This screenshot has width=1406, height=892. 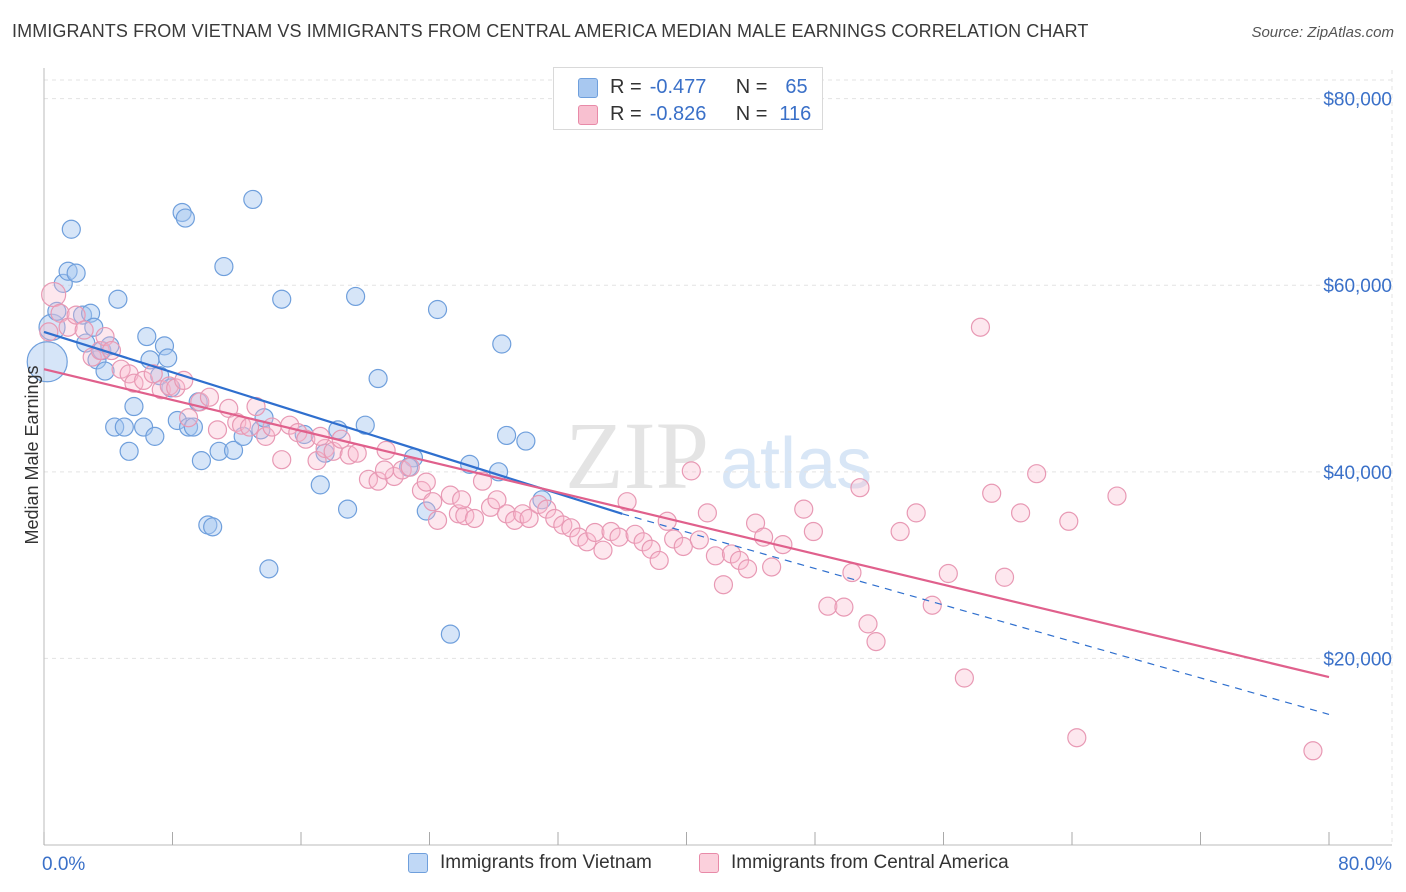 What do you see at coordinates (1357, 100) in the screenshot?
I see `y-tick-label: $80,000` at bounding box center [1357, 100].